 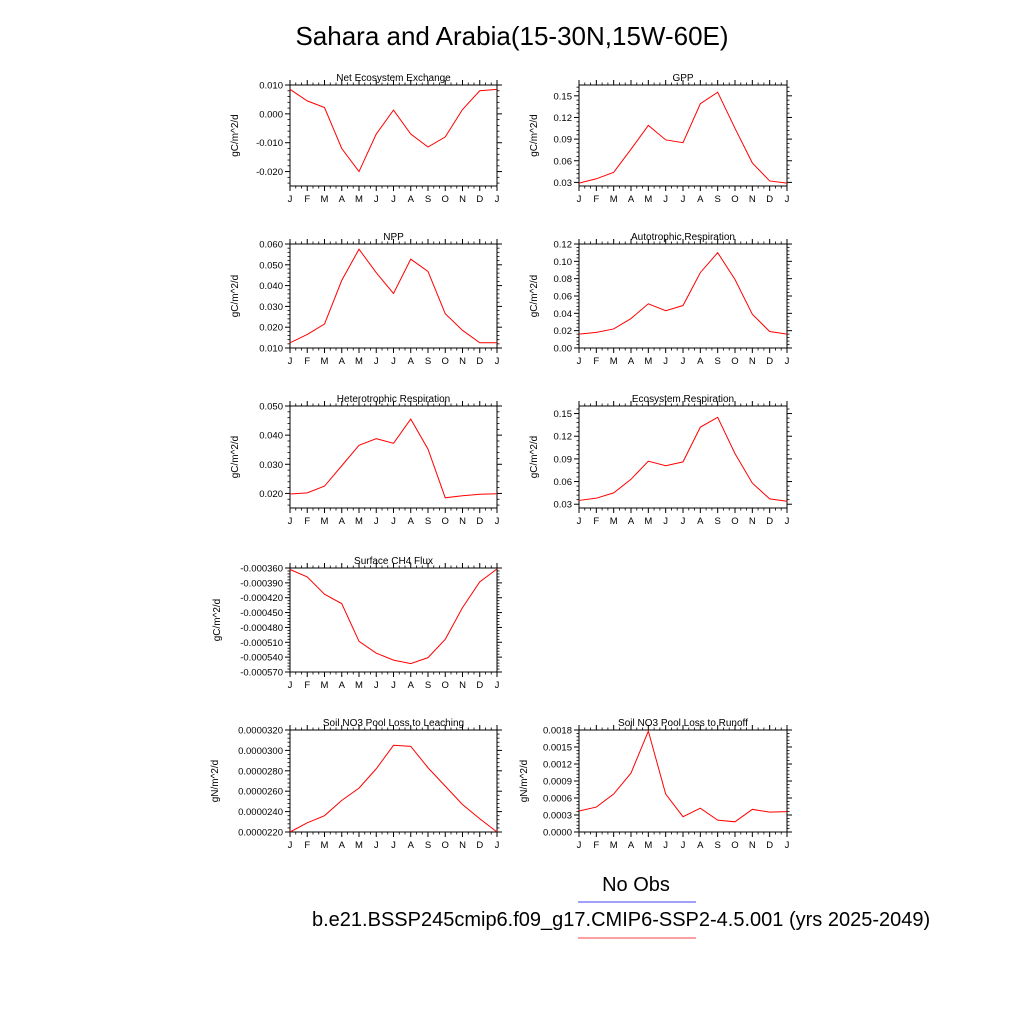 What do you see at coordinates (261, 673) in the screenshot?
I see `y-tick-label: -0.000570` at bounding box center [261, 673].